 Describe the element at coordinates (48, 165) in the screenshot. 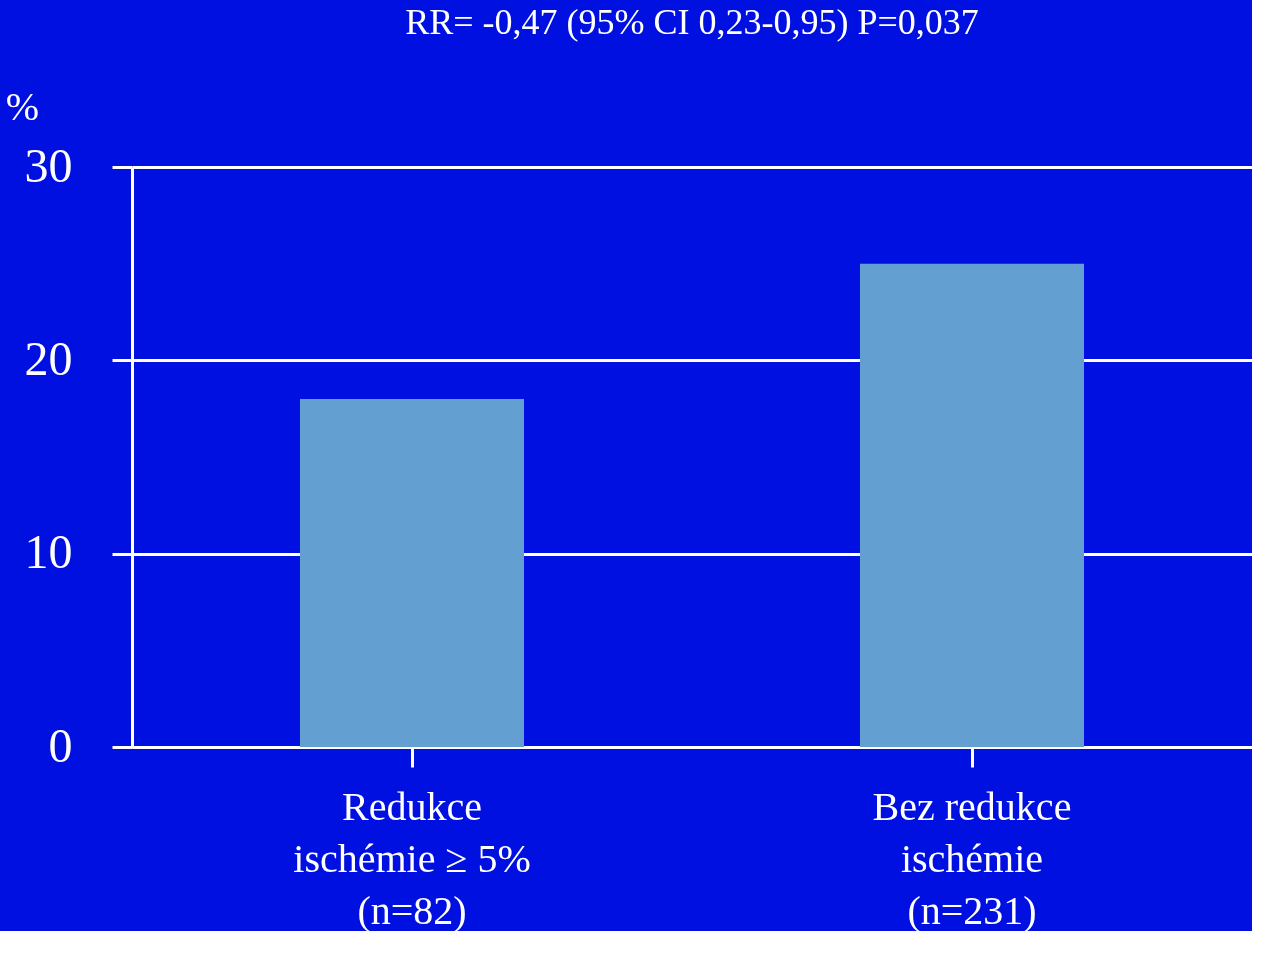

I see `y-tick-label: 30` at that location.